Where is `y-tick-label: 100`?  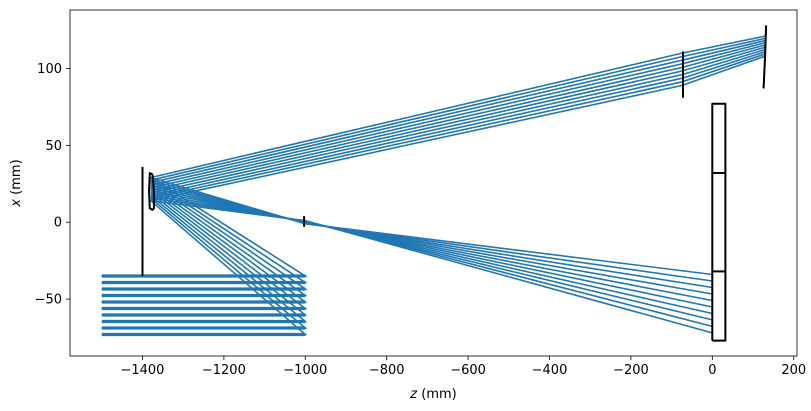 y-tick-label: 100 is located at coordinates (49, 69).